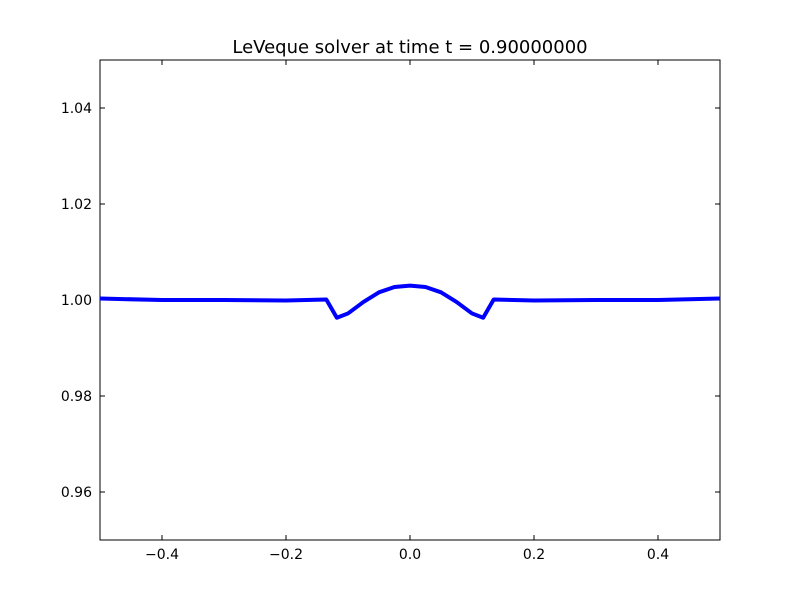 The height and width of the screenshot is (600, 800). Describe the element at coordinates (76, 397) in the screenshot. I see `y-tick-label: 0.98` at that location.